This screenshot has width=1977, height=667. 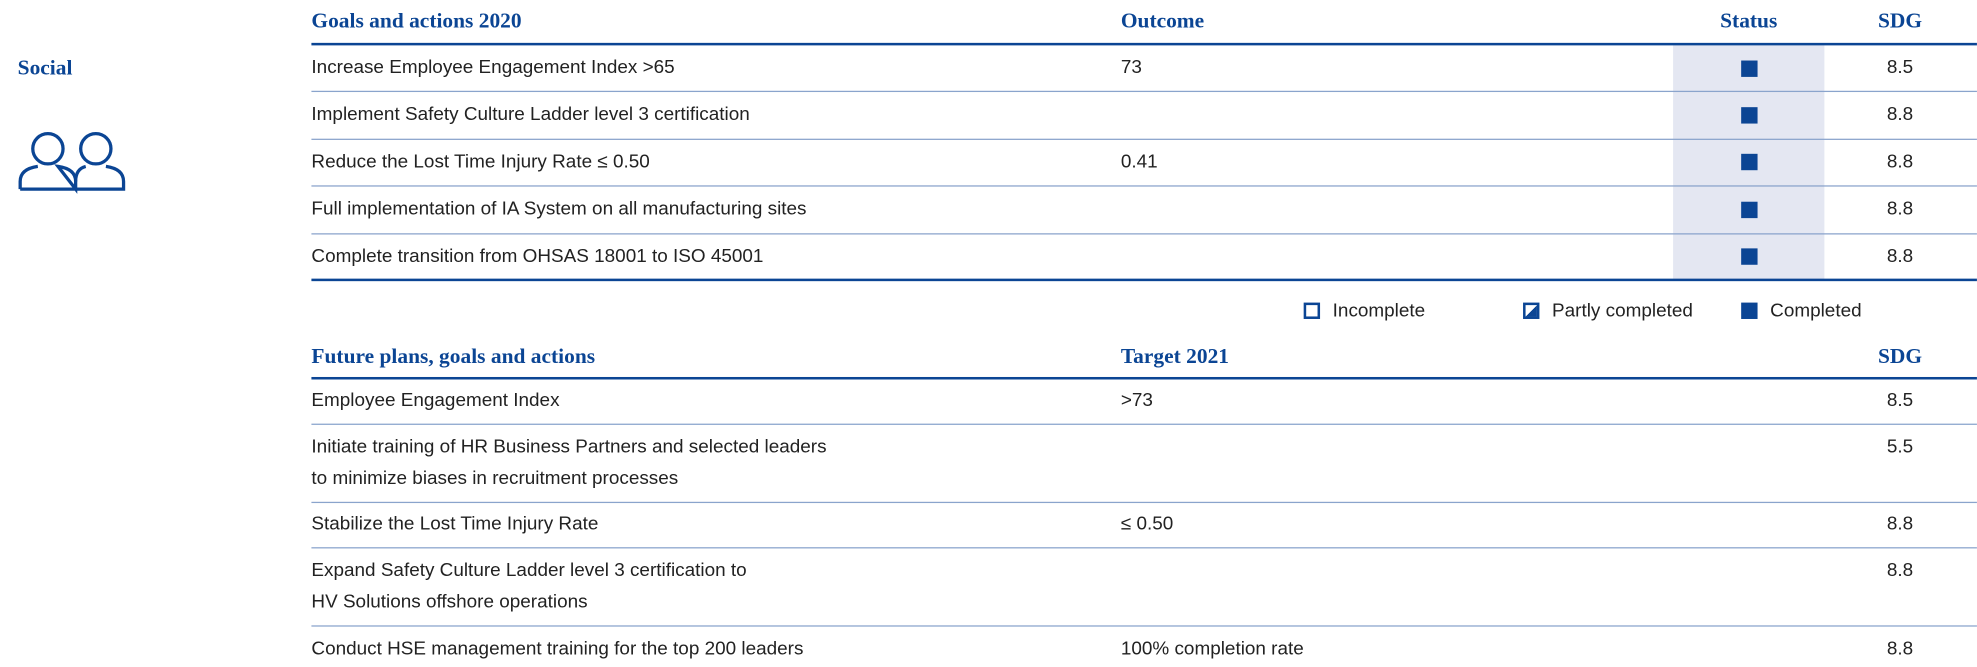 What do you see at coordinates (1147, 524) in the screenshot?
I see `target-text: ≤ 0.50` at bounding box center [1147, 524].